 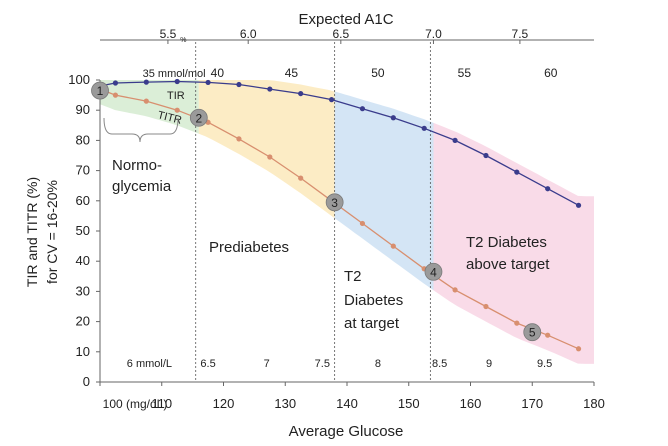 I want to click on mmol-l-label: 6 mmol/L, so click(x=149, y=364).